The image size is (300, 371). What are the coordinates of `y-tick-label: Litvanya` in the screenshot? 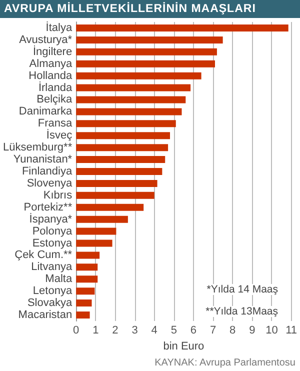 It's located at (52, 267).